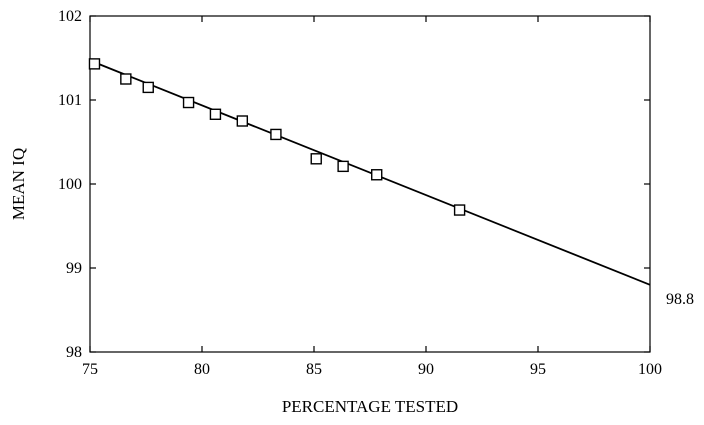 The width and height of the screenshot is (704, 425). Describe the element at coordinates (90, 369) in the screenshot. I see `x-tick-label: 75` at that location.